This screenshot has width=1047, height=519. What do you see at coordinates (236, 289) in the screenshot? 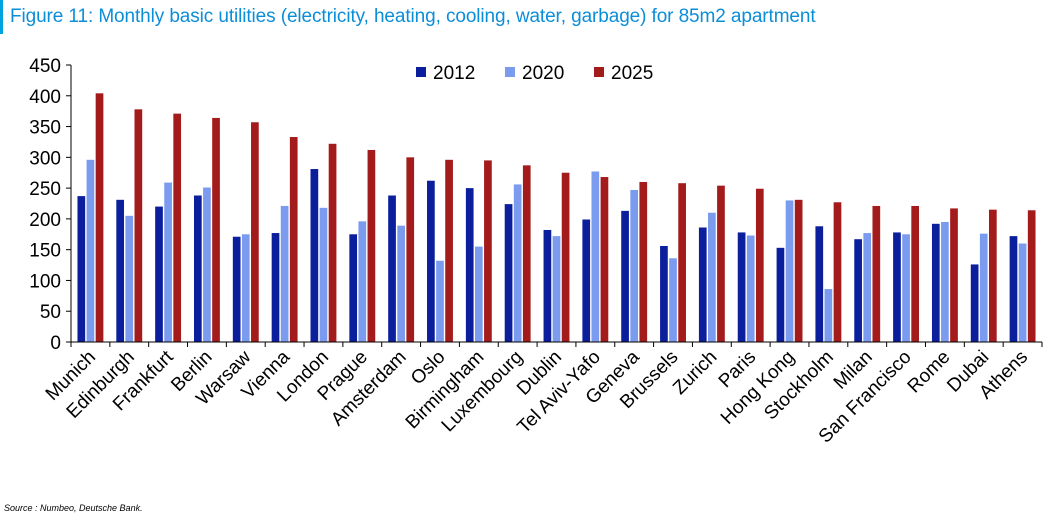
I see `bar-2012-warsaw` at bounding box center [236, 289].